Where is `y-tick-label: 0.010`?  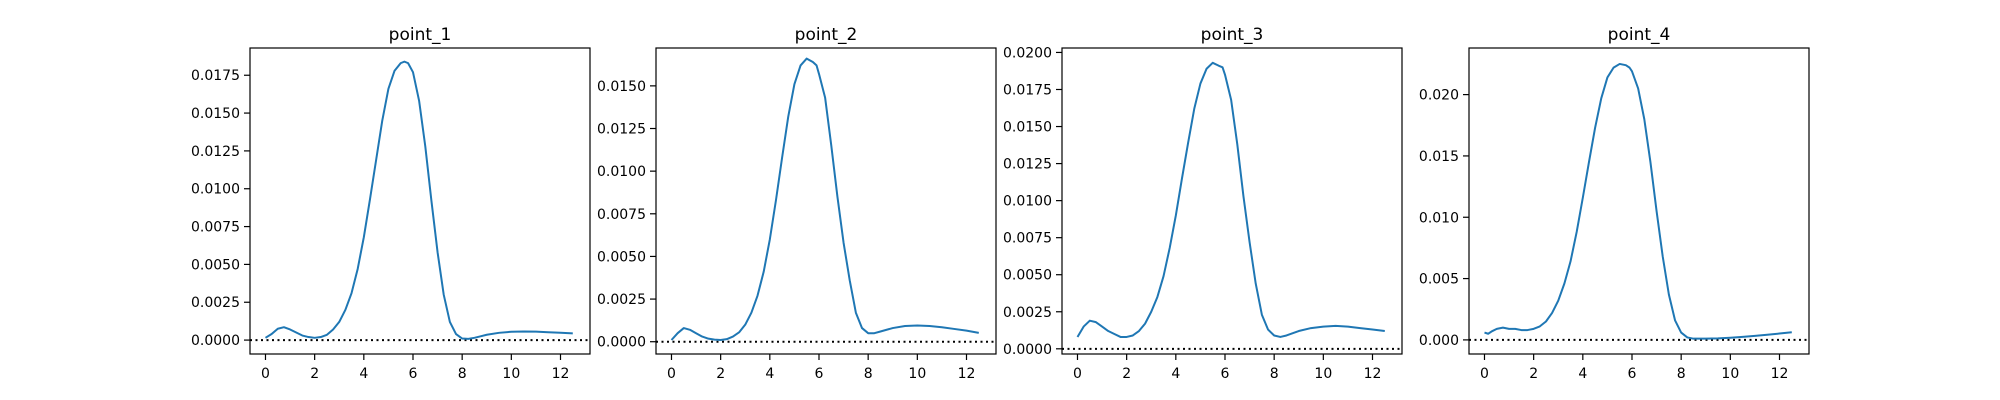 y-tick-label: 0.010 is located at coordinates (1439, 218).